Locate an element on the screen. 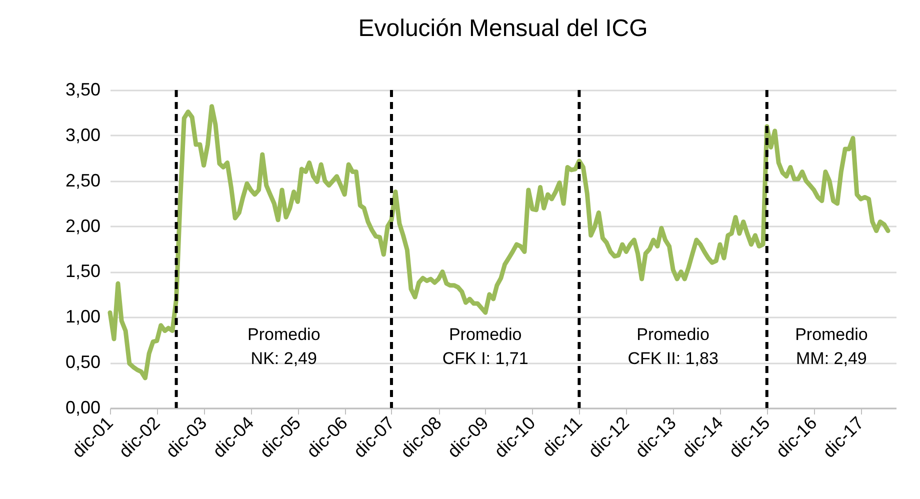 The height and width of the screenshot is (499, 920). y-tick-label: 3,50 is located at coordinates (82, 90).